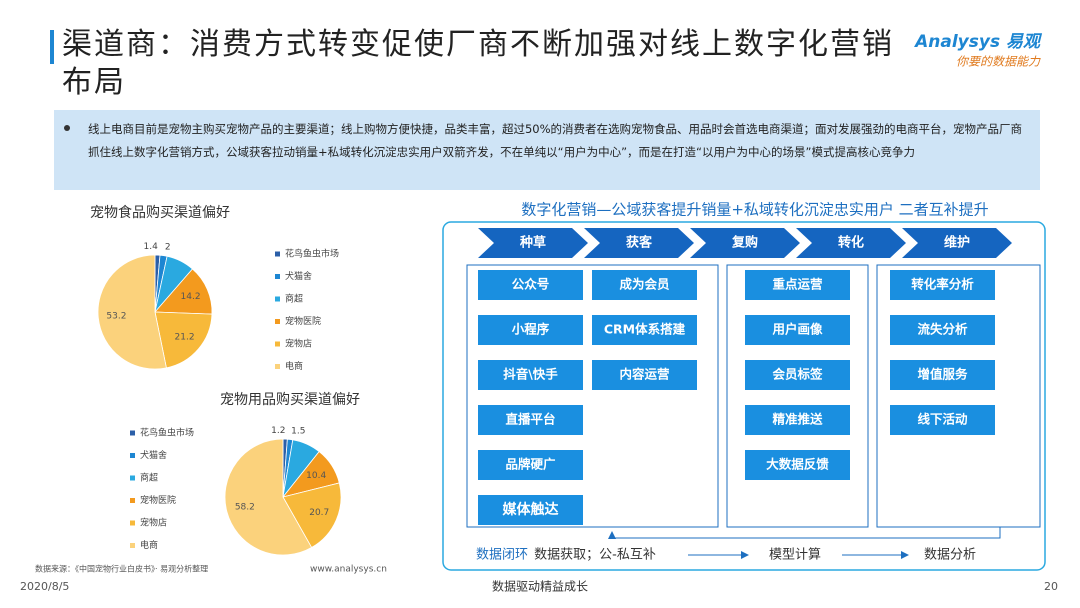  I want to click on item-label: 增值服务, so click(942, 374).